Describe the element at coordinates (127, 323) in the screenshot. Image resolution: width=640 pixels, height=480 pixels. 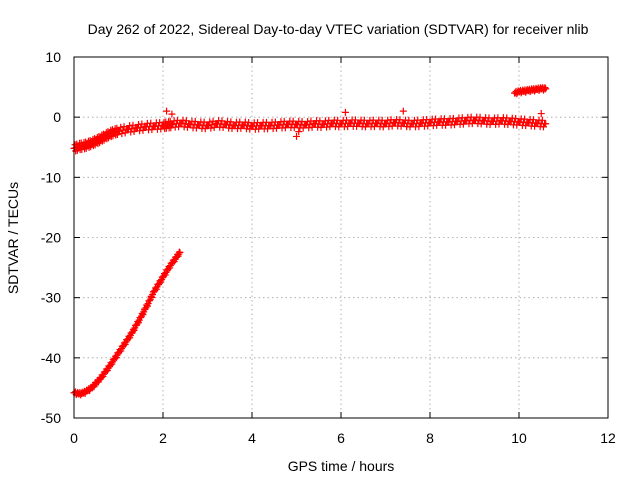
I see `series-descending-satellite-arc` at that location.